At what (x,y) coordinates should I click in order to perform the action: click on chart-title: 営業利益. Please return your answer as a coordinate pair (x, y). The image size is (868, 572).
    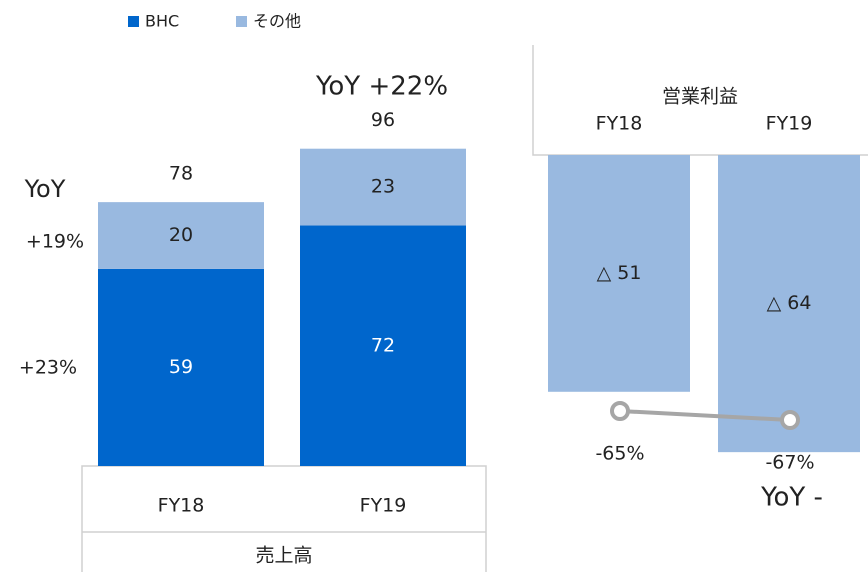
    Looking at the image, I should click on (700, 97).